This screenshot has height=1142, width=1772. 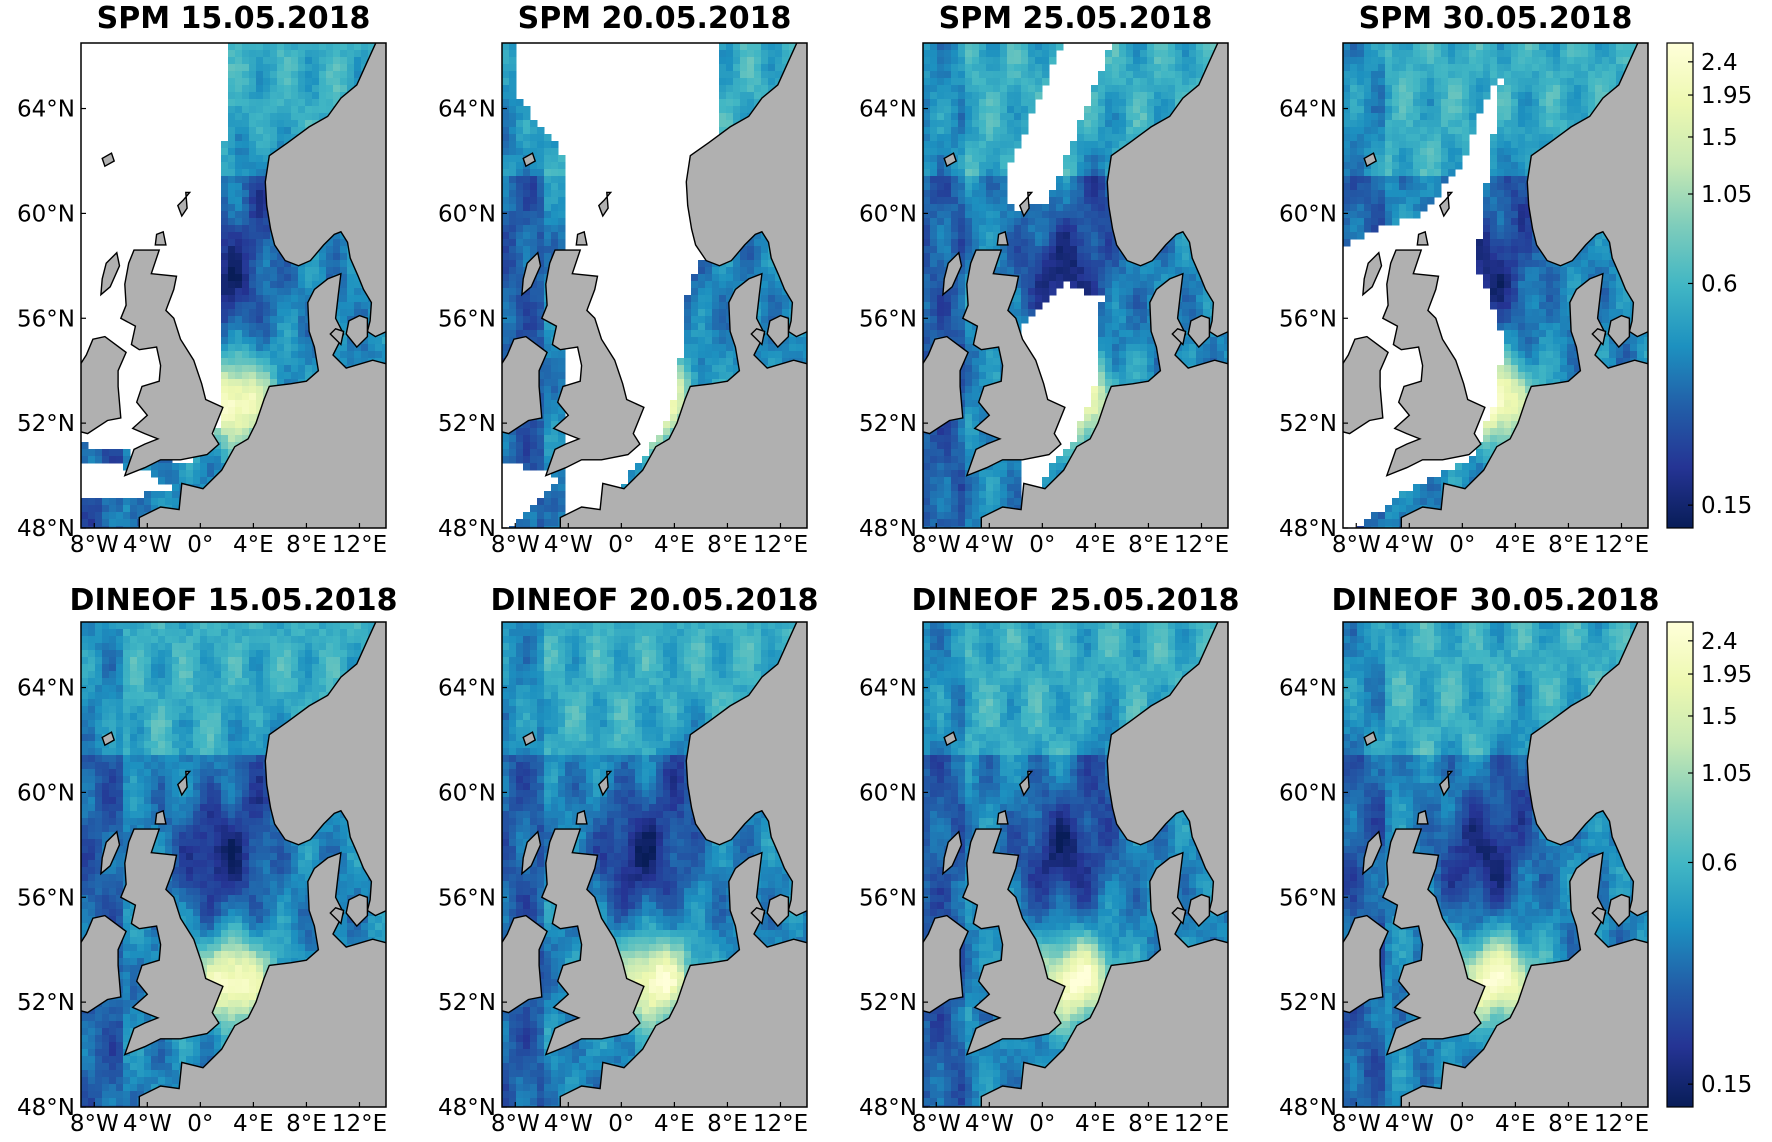 What do you see at coordinates (1726, 96) in the screenshot?
I see `colorbar-tick-label: 1.95` at bounding box center [1726, 96].